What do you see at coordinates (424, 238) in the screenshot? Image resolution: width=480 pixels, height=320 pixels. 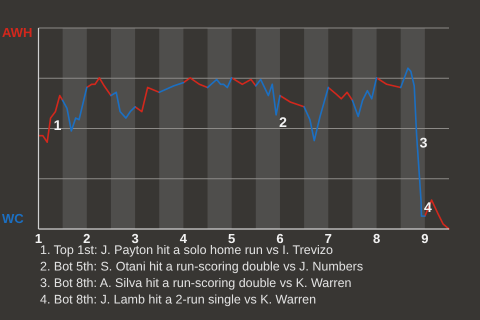 I see `x-tick-label: 9` at bounding box center [424, 238].